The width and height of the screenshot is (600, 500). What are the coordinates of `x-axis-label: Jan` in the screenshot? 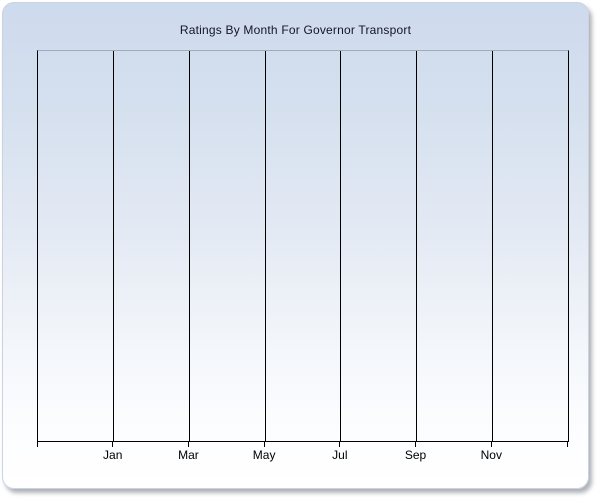 It's located at (113, 455).